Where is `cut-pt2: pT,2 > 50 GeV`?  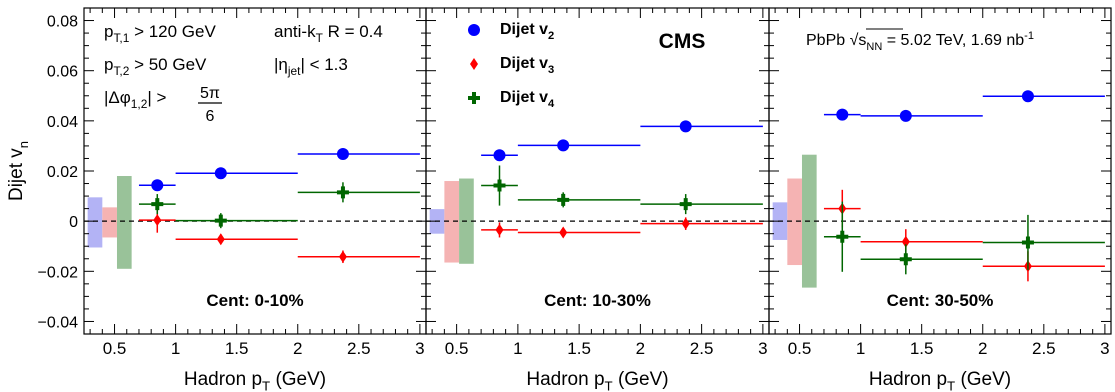
cut-pt2: pT,2 > 50 GeV is located at coordinates (155, 66).